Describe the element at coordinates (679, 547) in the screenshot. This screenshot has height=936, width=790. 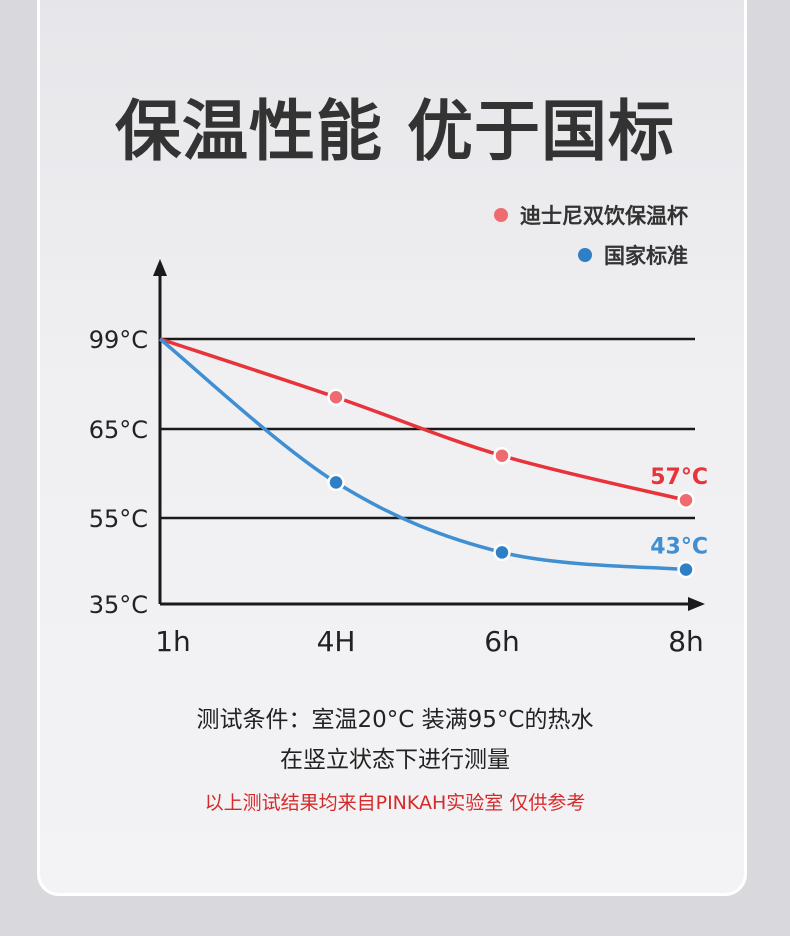
I see `end-value-label: 43°C` at that location.